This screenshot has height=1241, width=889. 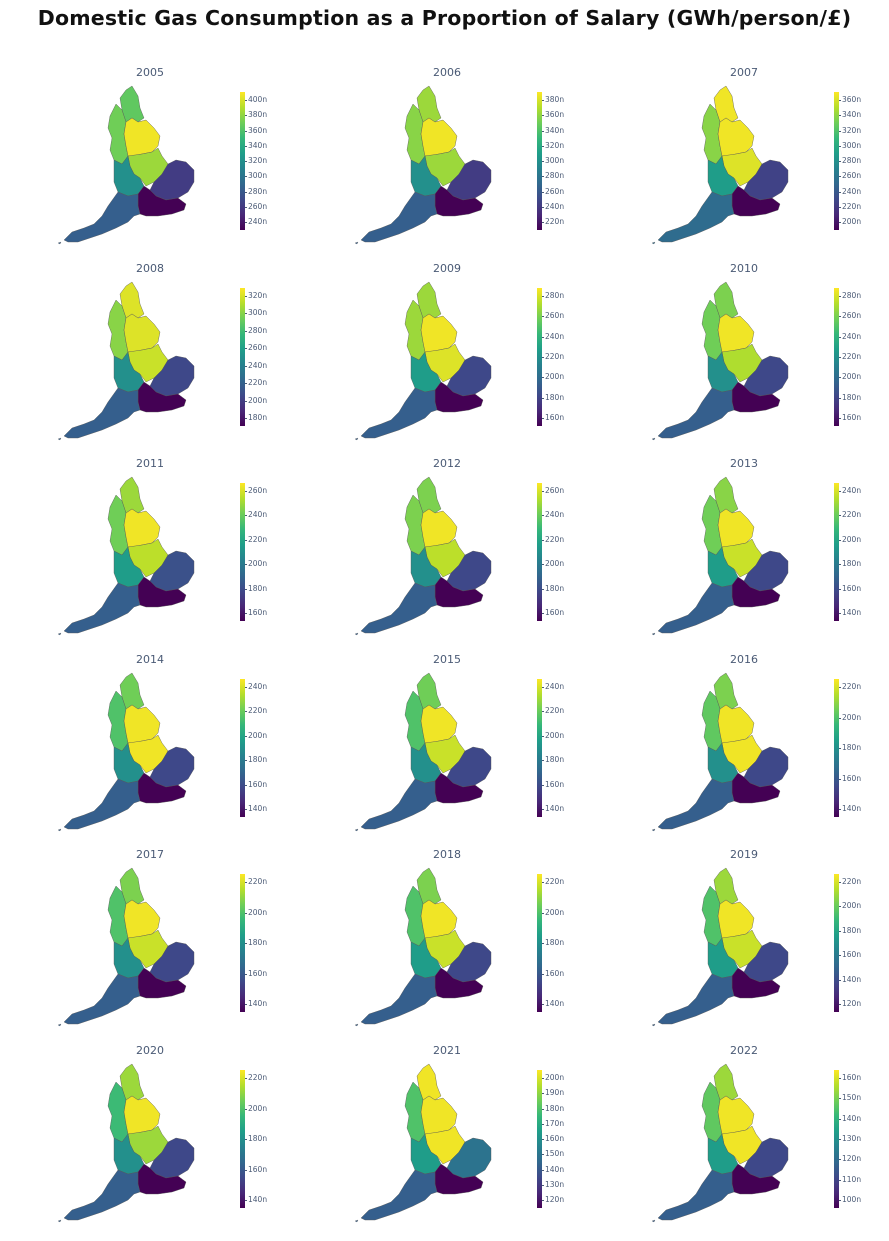 What do you see at coordinates (447, 72) in the screenshot?
I see `panel-title: 2006` at bounding box center [447, 72].